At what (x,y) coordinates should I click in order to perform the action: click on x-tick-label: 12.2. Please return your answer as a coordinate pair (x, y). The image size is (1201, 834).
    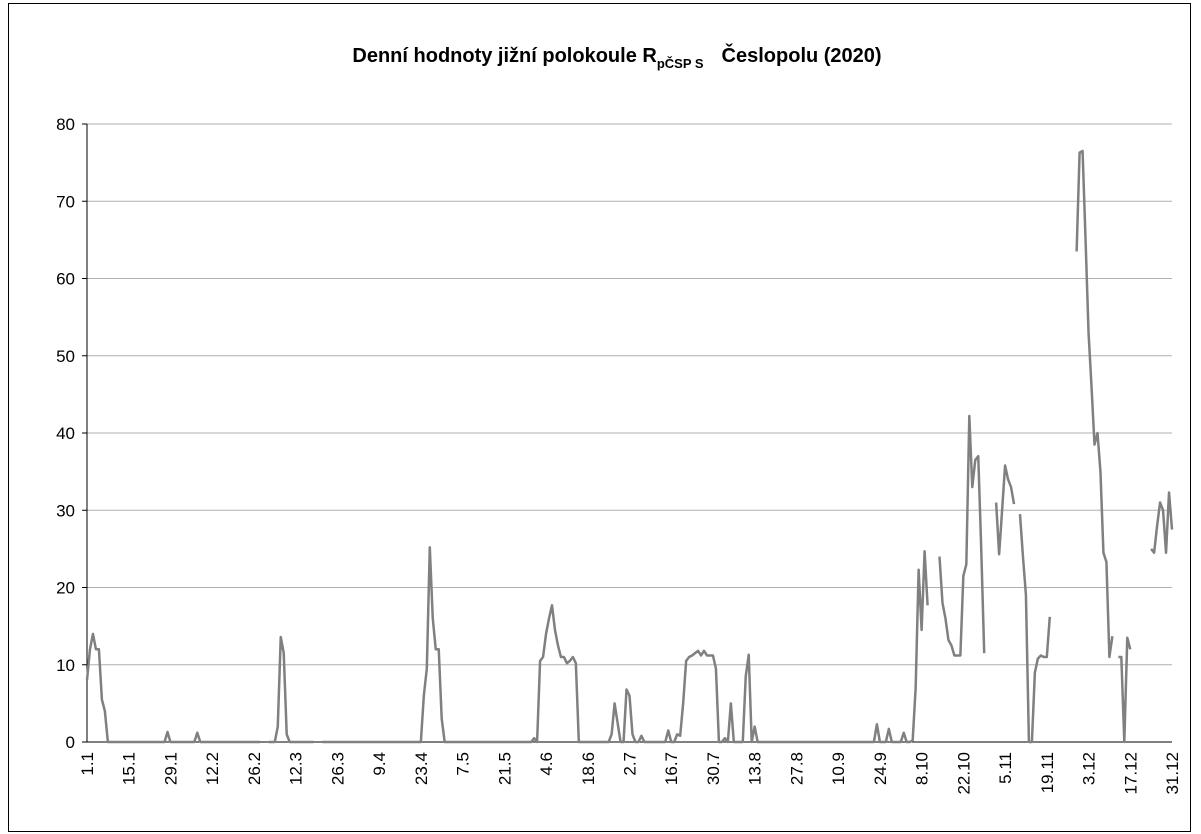
    Looking at the image, I should click on (212, 768).